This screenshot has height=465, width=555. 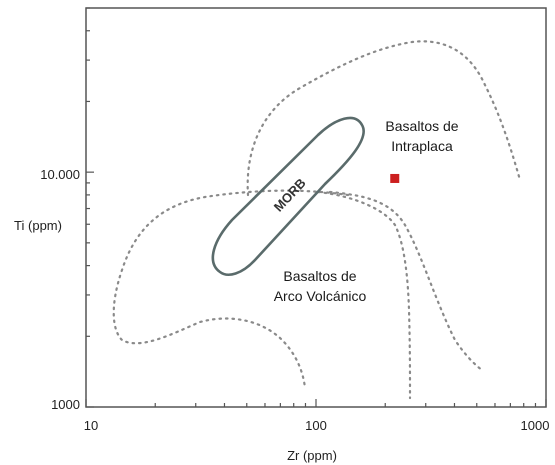 I want to click on y-tick-label-1000: 1000, so click(x=65, y=404).